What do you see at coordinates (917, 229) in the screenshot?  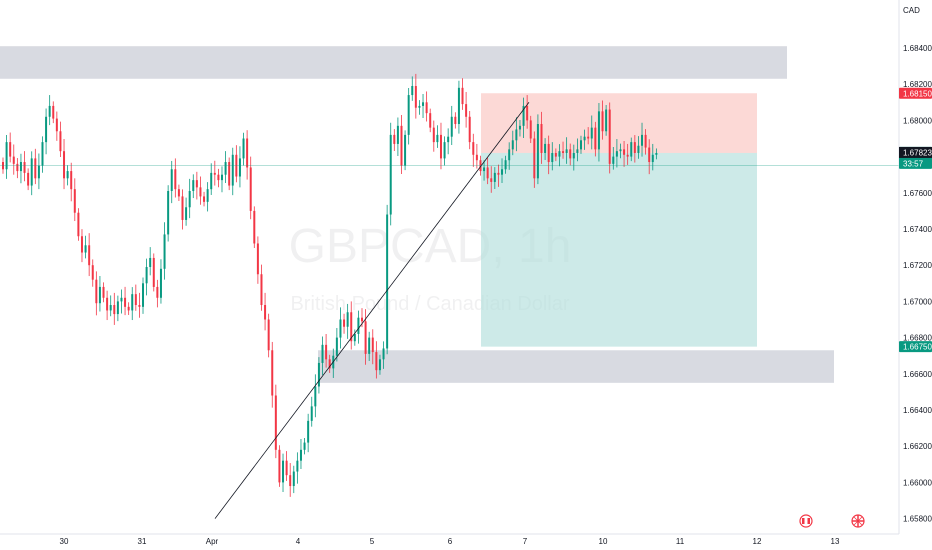 I see `price-tick-label: 1.67400` at bounding box center [917, 229].